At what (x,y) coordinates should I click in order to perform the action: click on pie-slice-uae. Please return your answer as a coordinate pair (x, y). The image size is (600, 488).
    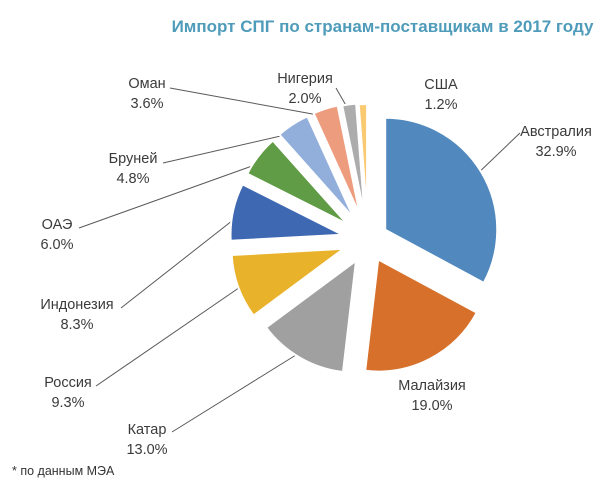
    Looking at the image, I should click on (297, 182).